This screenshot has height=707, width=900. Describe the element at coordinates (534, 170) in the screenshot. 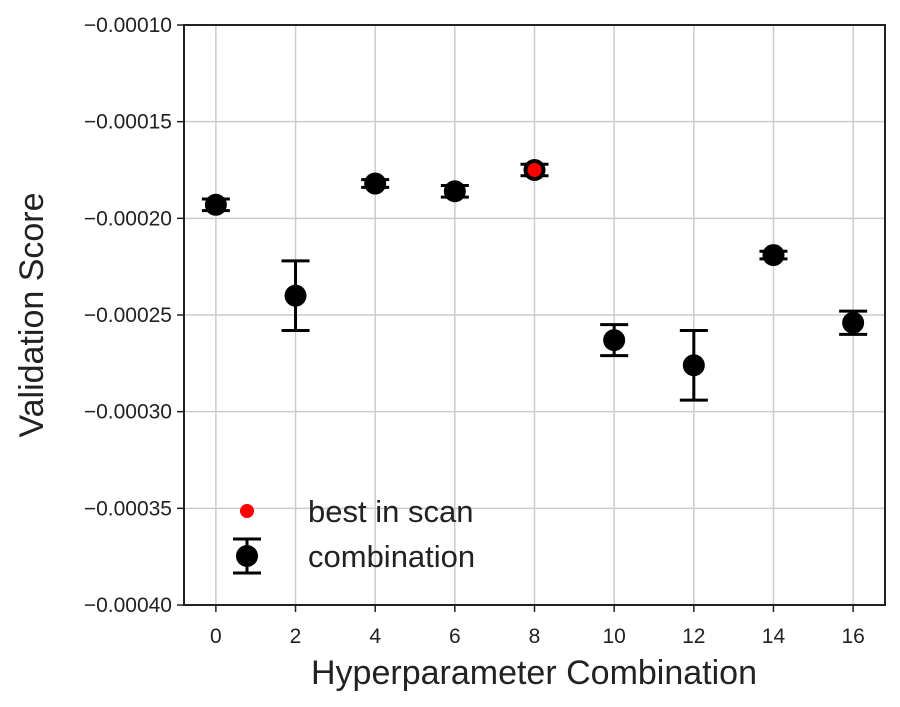

I see `best-point` at that location.